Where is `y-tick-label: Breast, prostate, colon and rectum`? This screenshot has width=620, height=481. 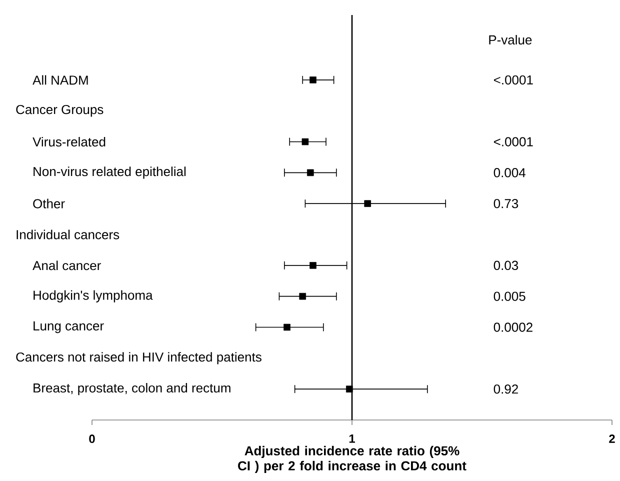 y-tick-label: Breast, prostate, colon and rectum is located at coordinates (132, 389).